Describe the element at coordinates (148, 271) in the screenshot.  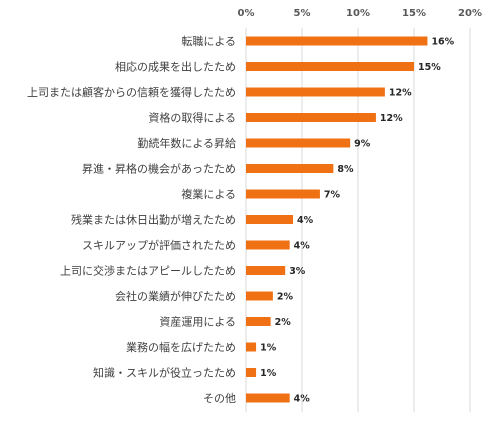
I see `category-label: 上司に交渉またはアピールしたため` at that location.